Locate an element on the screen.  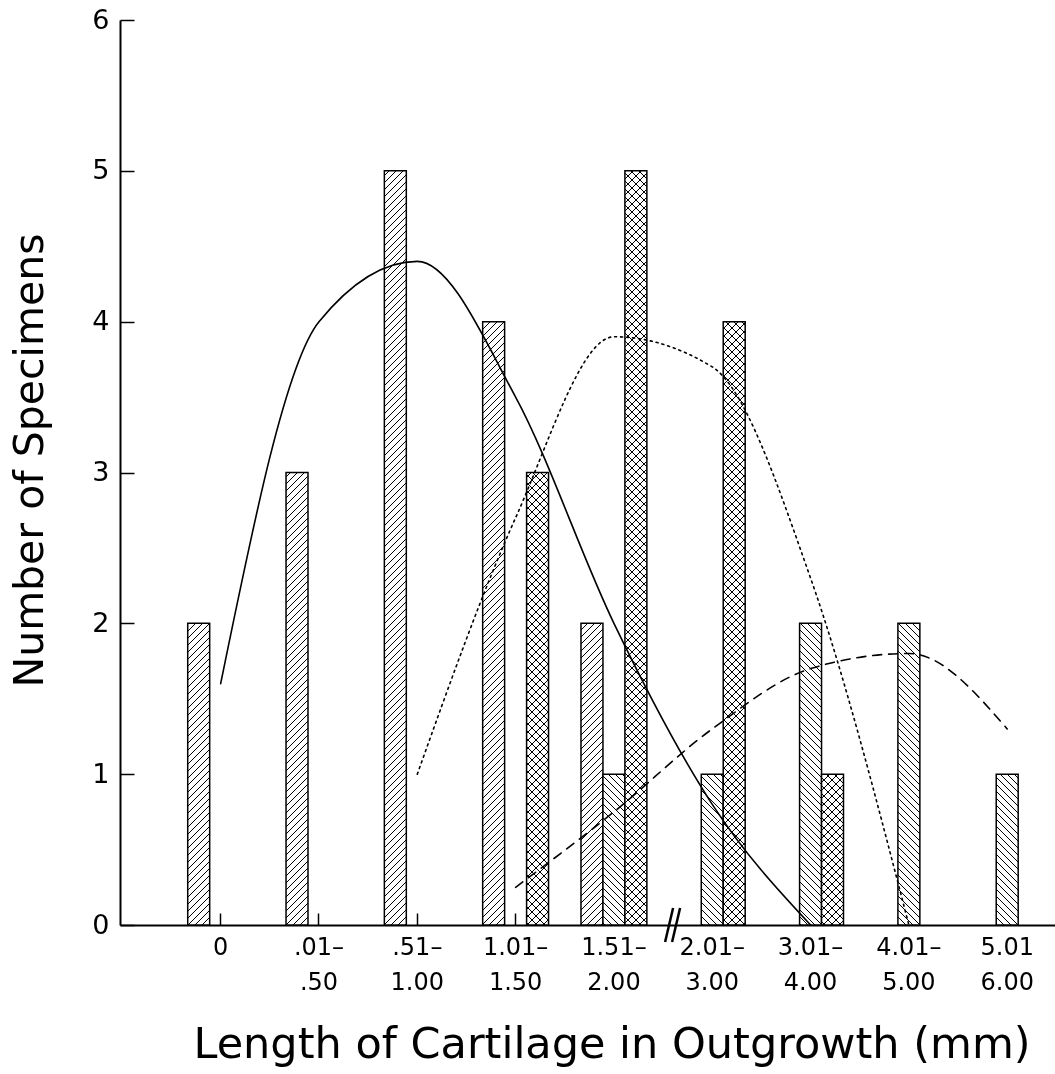
x-tick-label: 5.01 6.00 is located at coordinates (1007, 964).